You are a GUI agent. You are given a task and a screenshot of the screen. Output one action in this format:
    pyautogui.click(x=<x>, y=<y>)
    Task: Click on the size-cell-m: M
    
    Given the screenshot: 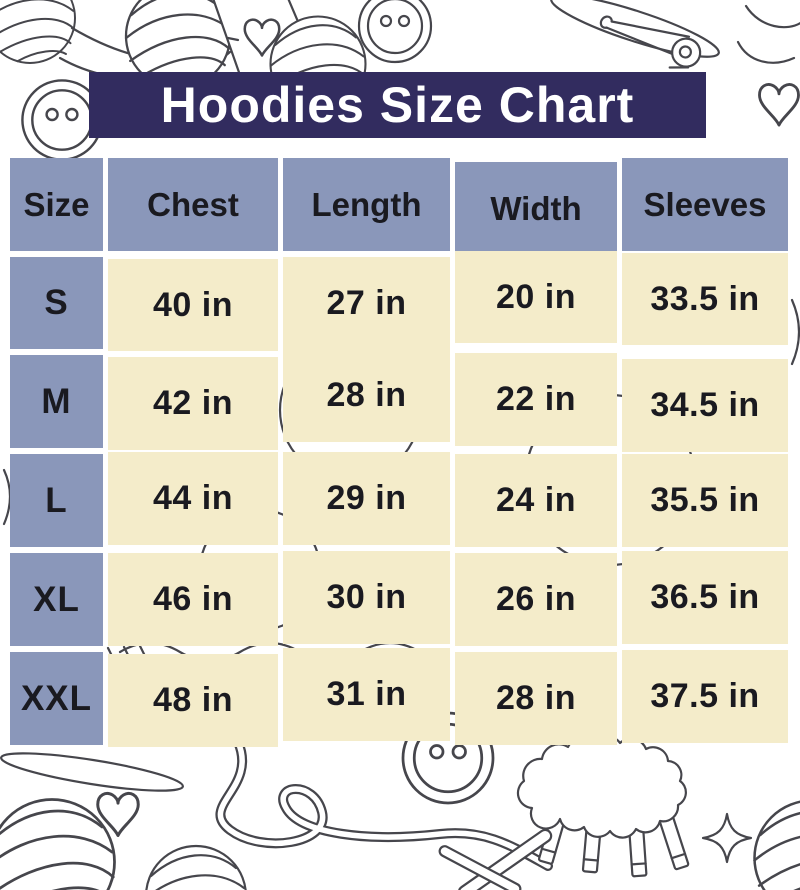 What is the action you would take?
    pyautogui.click(x=56, y=401)
    